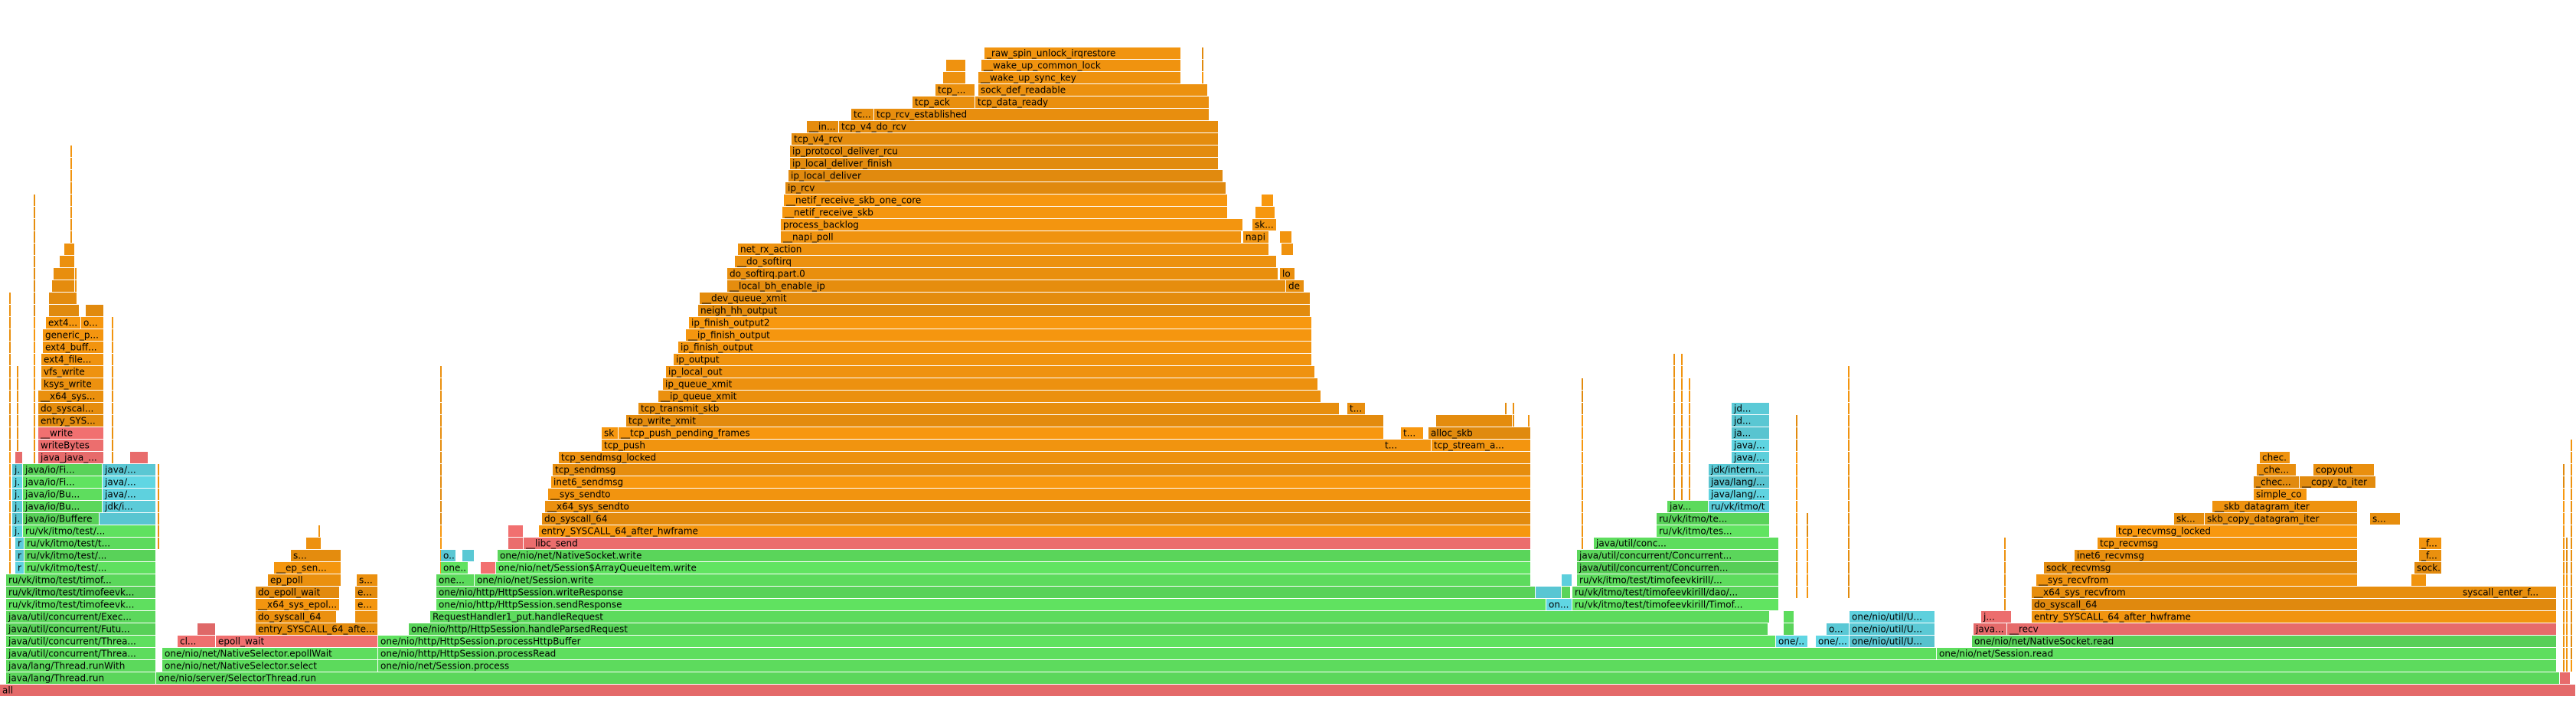 Image resolution: width=2576 pixels, height=703 pixels. I want to click on frame: __libc_send, so click(1027, 543).